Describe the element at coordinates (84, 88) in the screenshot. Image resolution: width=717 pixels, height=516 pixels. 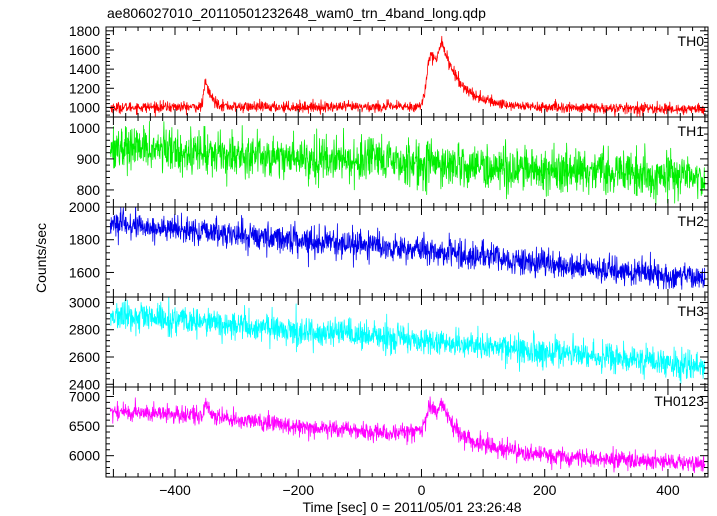
I see `y-tick-label: 1200` at that location.